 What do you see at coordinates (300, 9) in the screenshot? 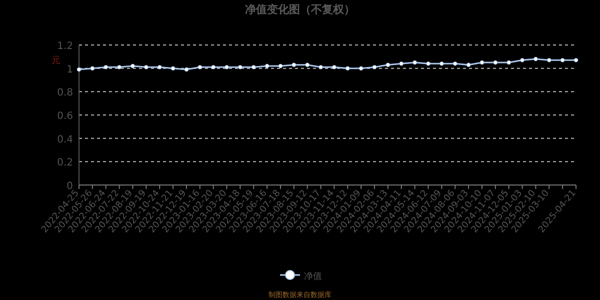
I see `chart-title: 净值变化图（不复权）` at bounding box center [300, 9].